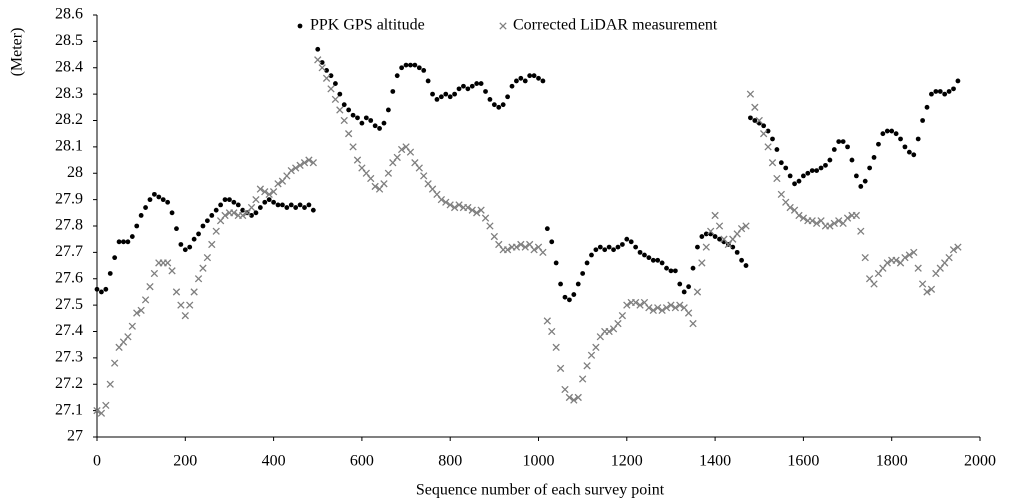 Image resolution: width=1026 pixels, height=503 pixels. Describe the element at coordinates (362, 461) in the screenshot. I see `x-tick-label: 600` at that location.